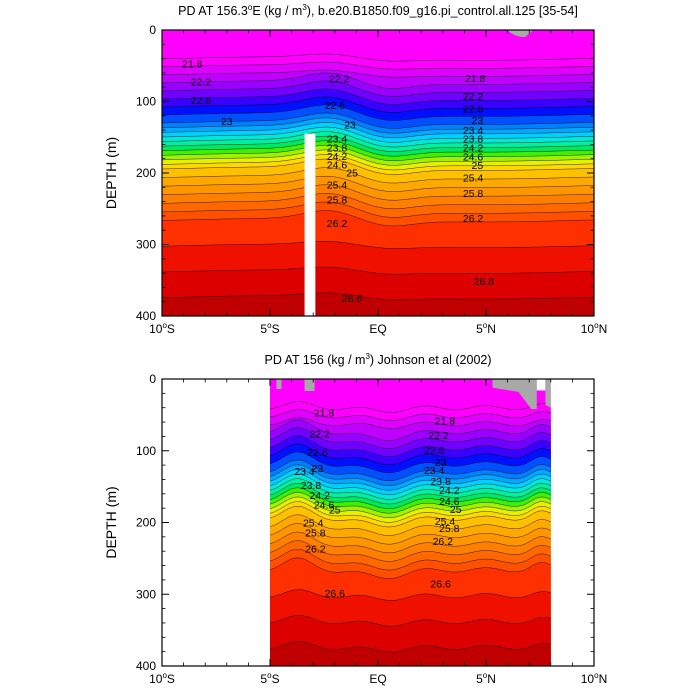 Image resolution: width=700 pixels, height=700 pixels. Describe the element at coordinates (269, 328) in the screenshot. I see `x-tick-label: 5oS` at that location.